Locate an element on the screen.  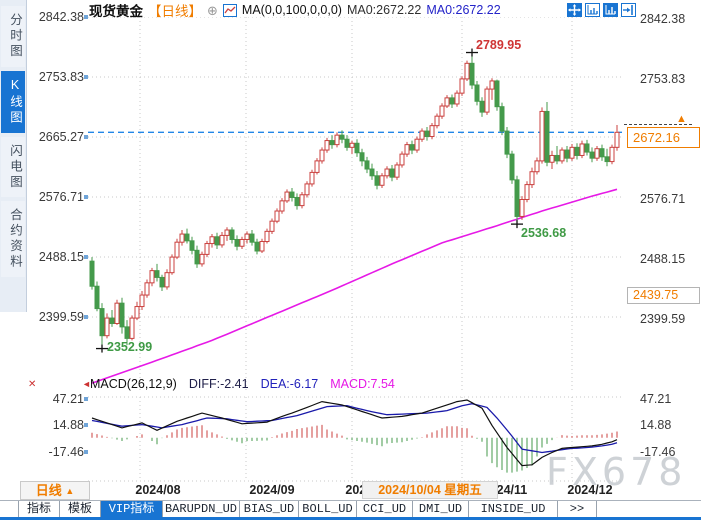
x-axis-label: 2024/09 is located at coordinates (272, 490).